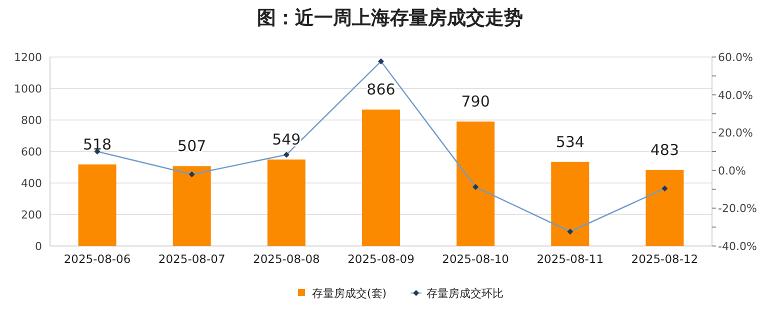 This screenshot has width=780, height=328. I want to click on data-label: 507, so click(192, 146).